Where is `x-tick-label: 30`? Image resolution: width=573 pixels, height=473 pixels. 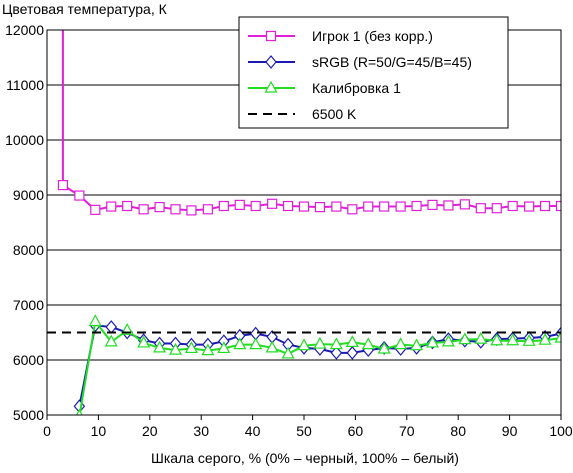 x-tick-label: 30 is located at coordinates (201, 431).